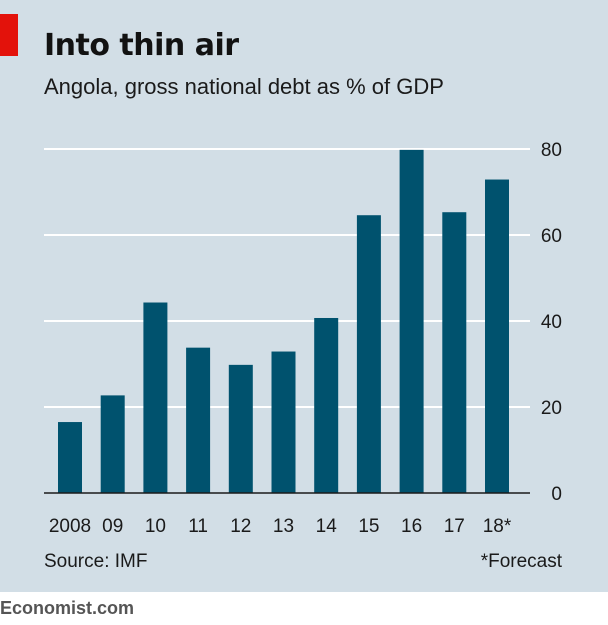  I want to click on chart-subtitle: Angola, gross national debt as % of GDP, so click(244, 86).